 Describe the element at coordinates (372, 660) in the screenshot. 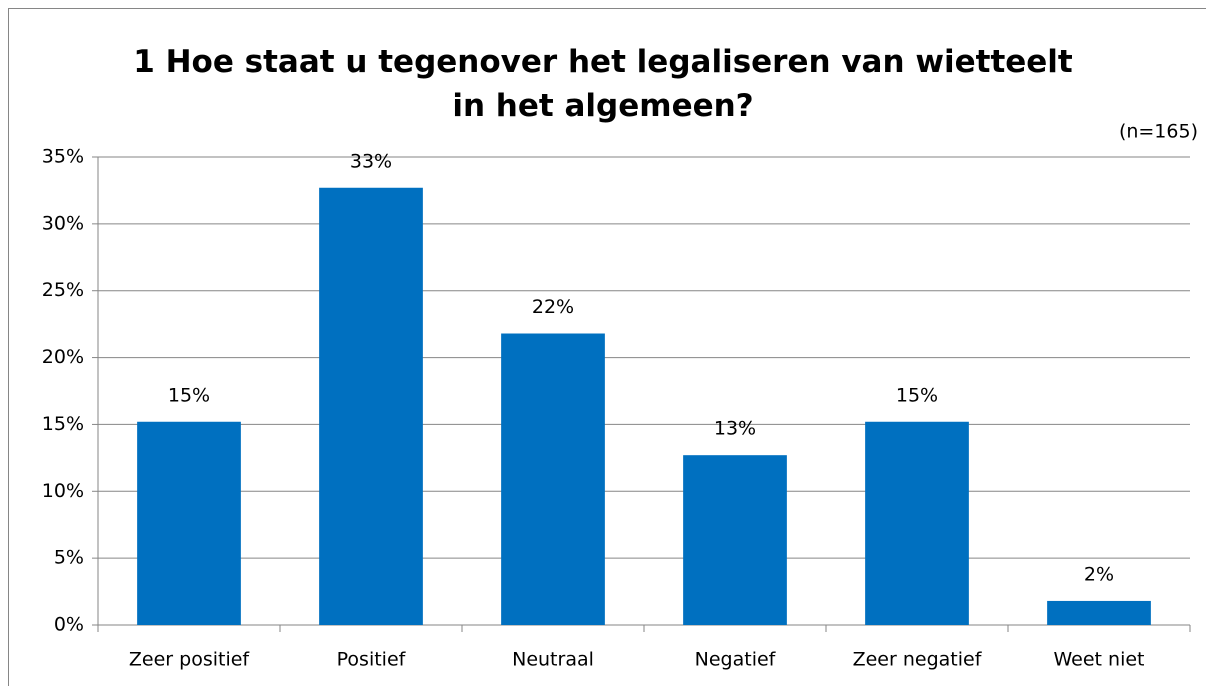

I see `x-tick-label: Positief` at that location.